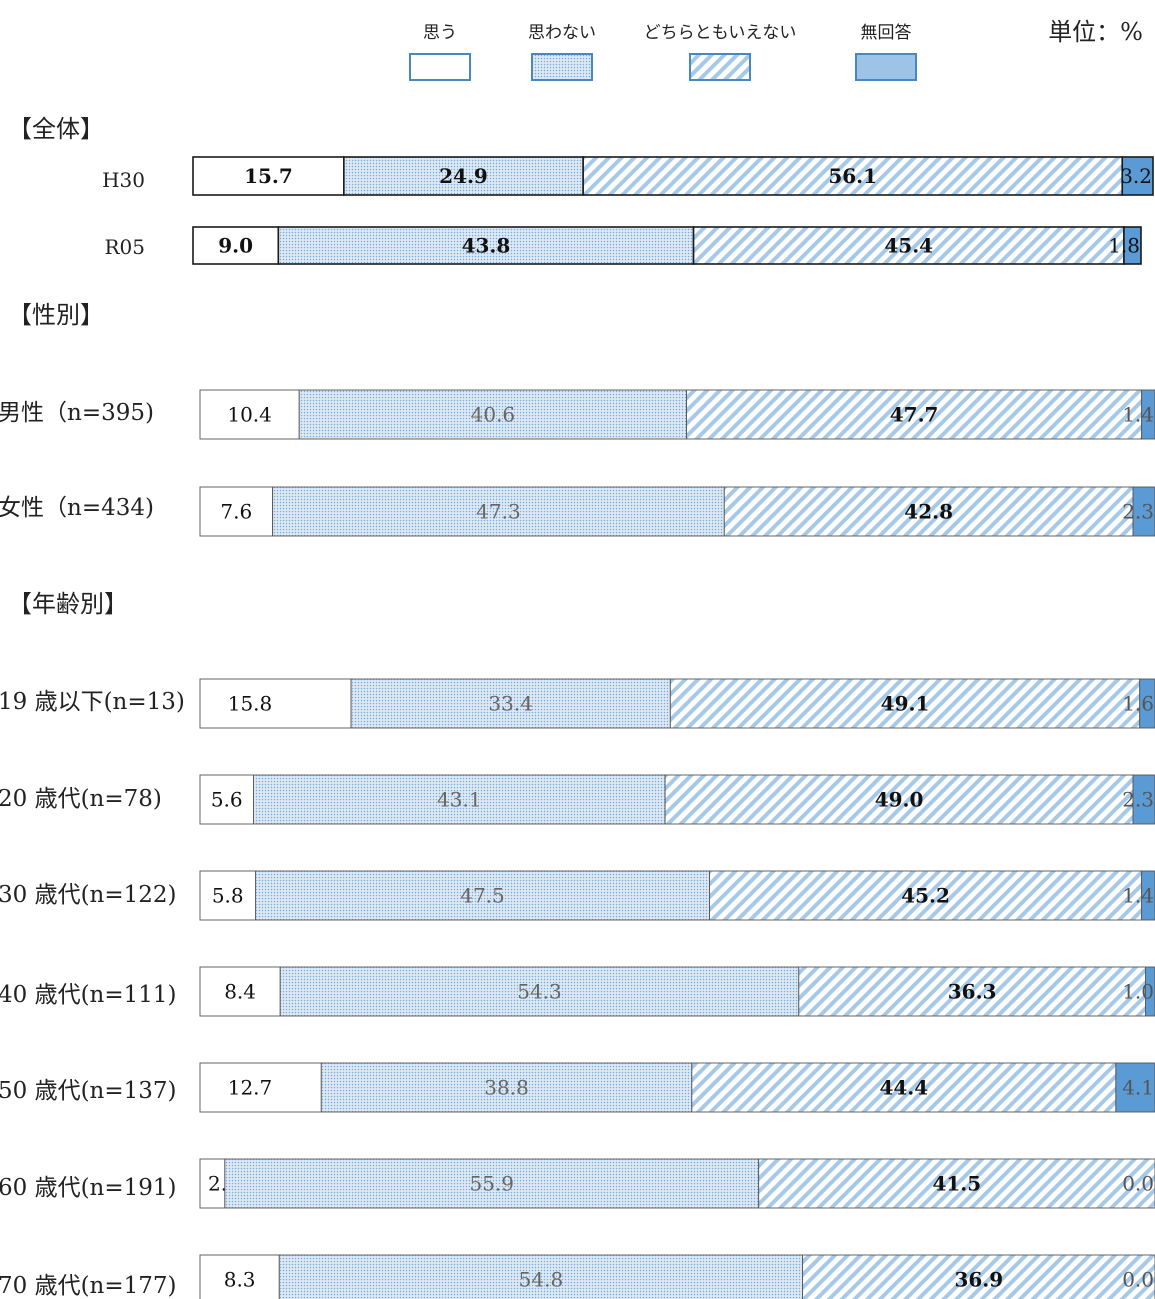  I want to click on legend-swatch-mukaito, so click(886, 67).